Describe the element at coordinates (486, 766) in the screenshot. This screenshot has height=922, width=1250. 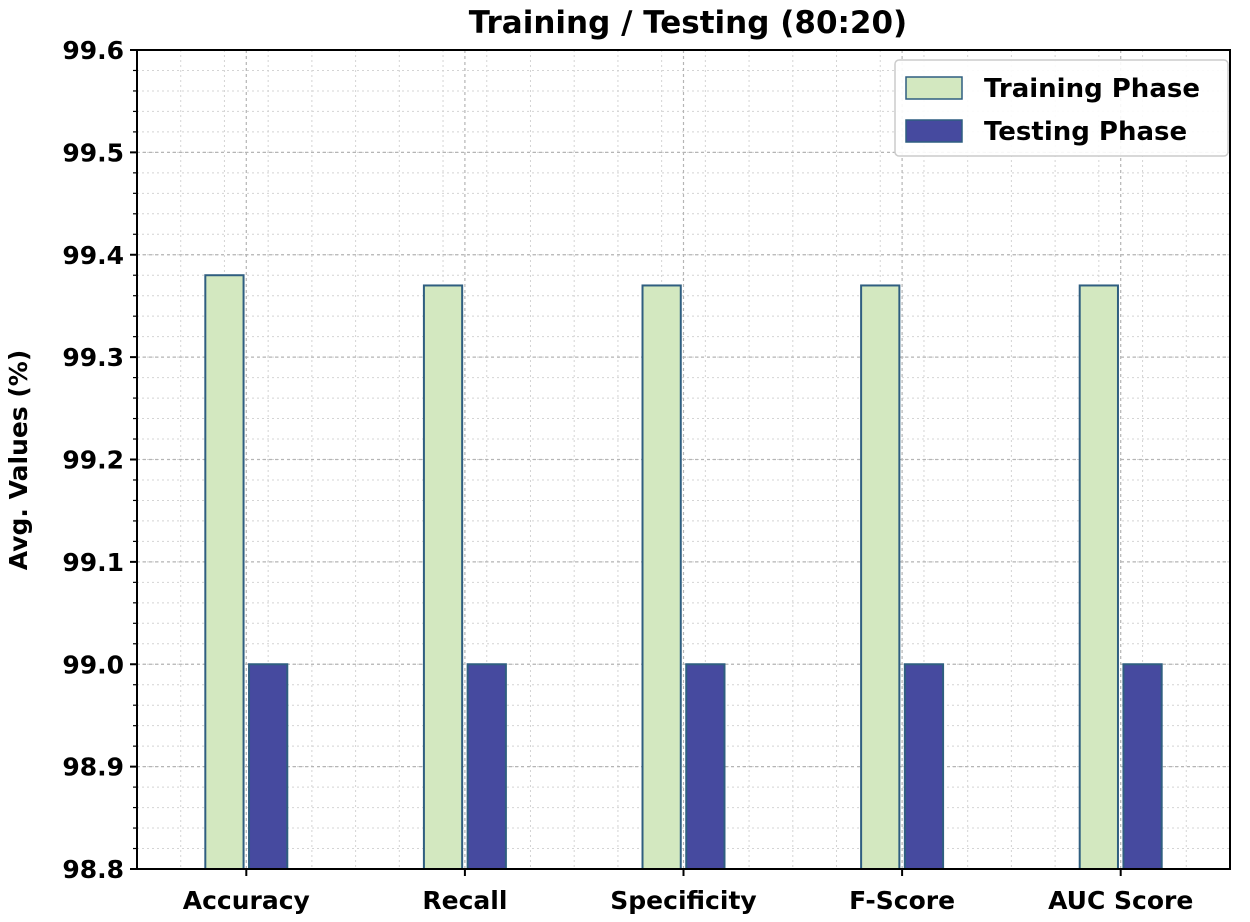
I see `bar-testing-recall` at that location.